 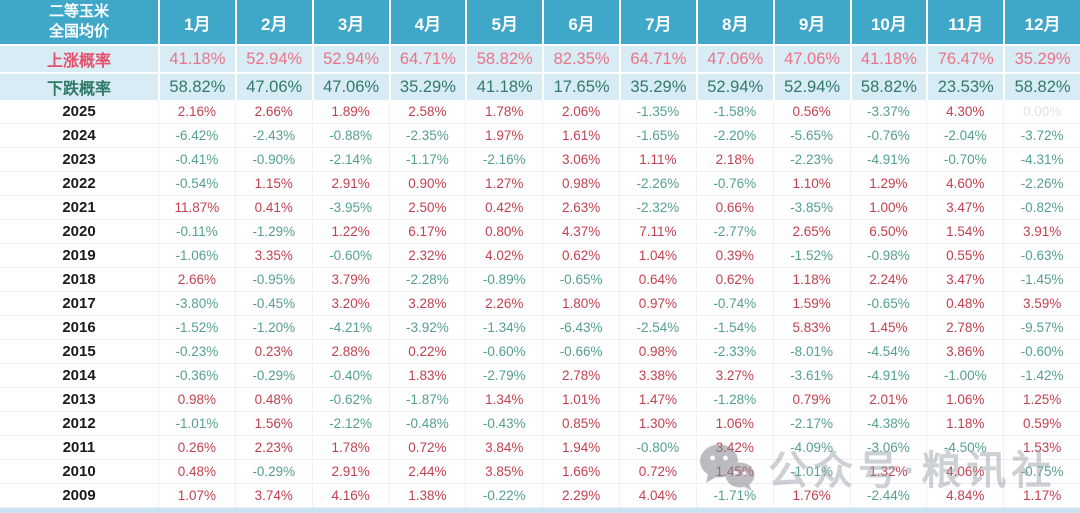 I want to click on header-row: 二等玉米 全国均价 1月 2月 3月 4月 5月 6月 7月 8月 9月 10月 11月 12月, so click(x=540, y=22).